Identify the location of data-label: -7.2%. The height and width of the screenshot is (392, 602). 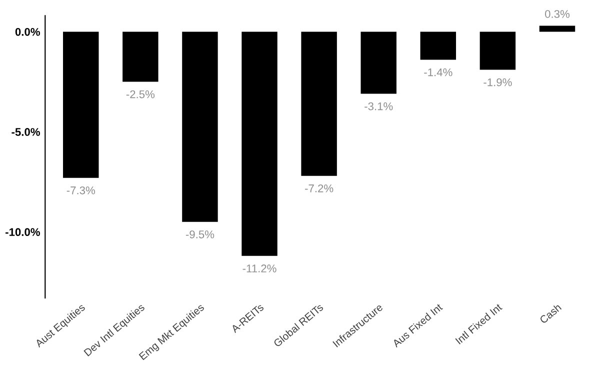
(319, 188).